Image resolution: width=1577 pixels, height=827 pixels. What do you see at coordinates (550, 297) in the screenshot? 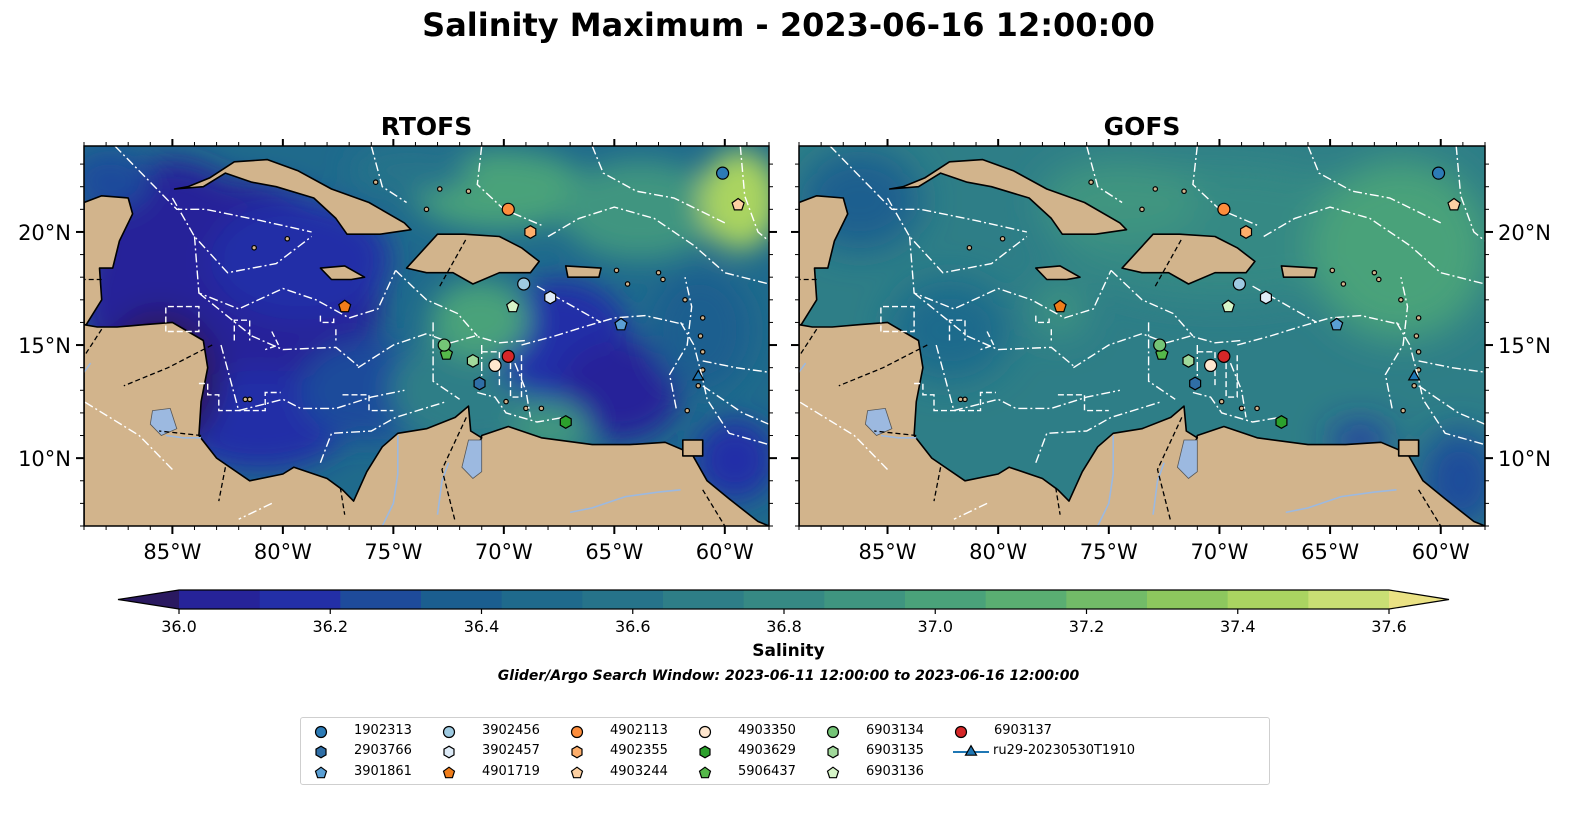
I see `platform-3902457-rtofs` at bounding box center [550, 297].